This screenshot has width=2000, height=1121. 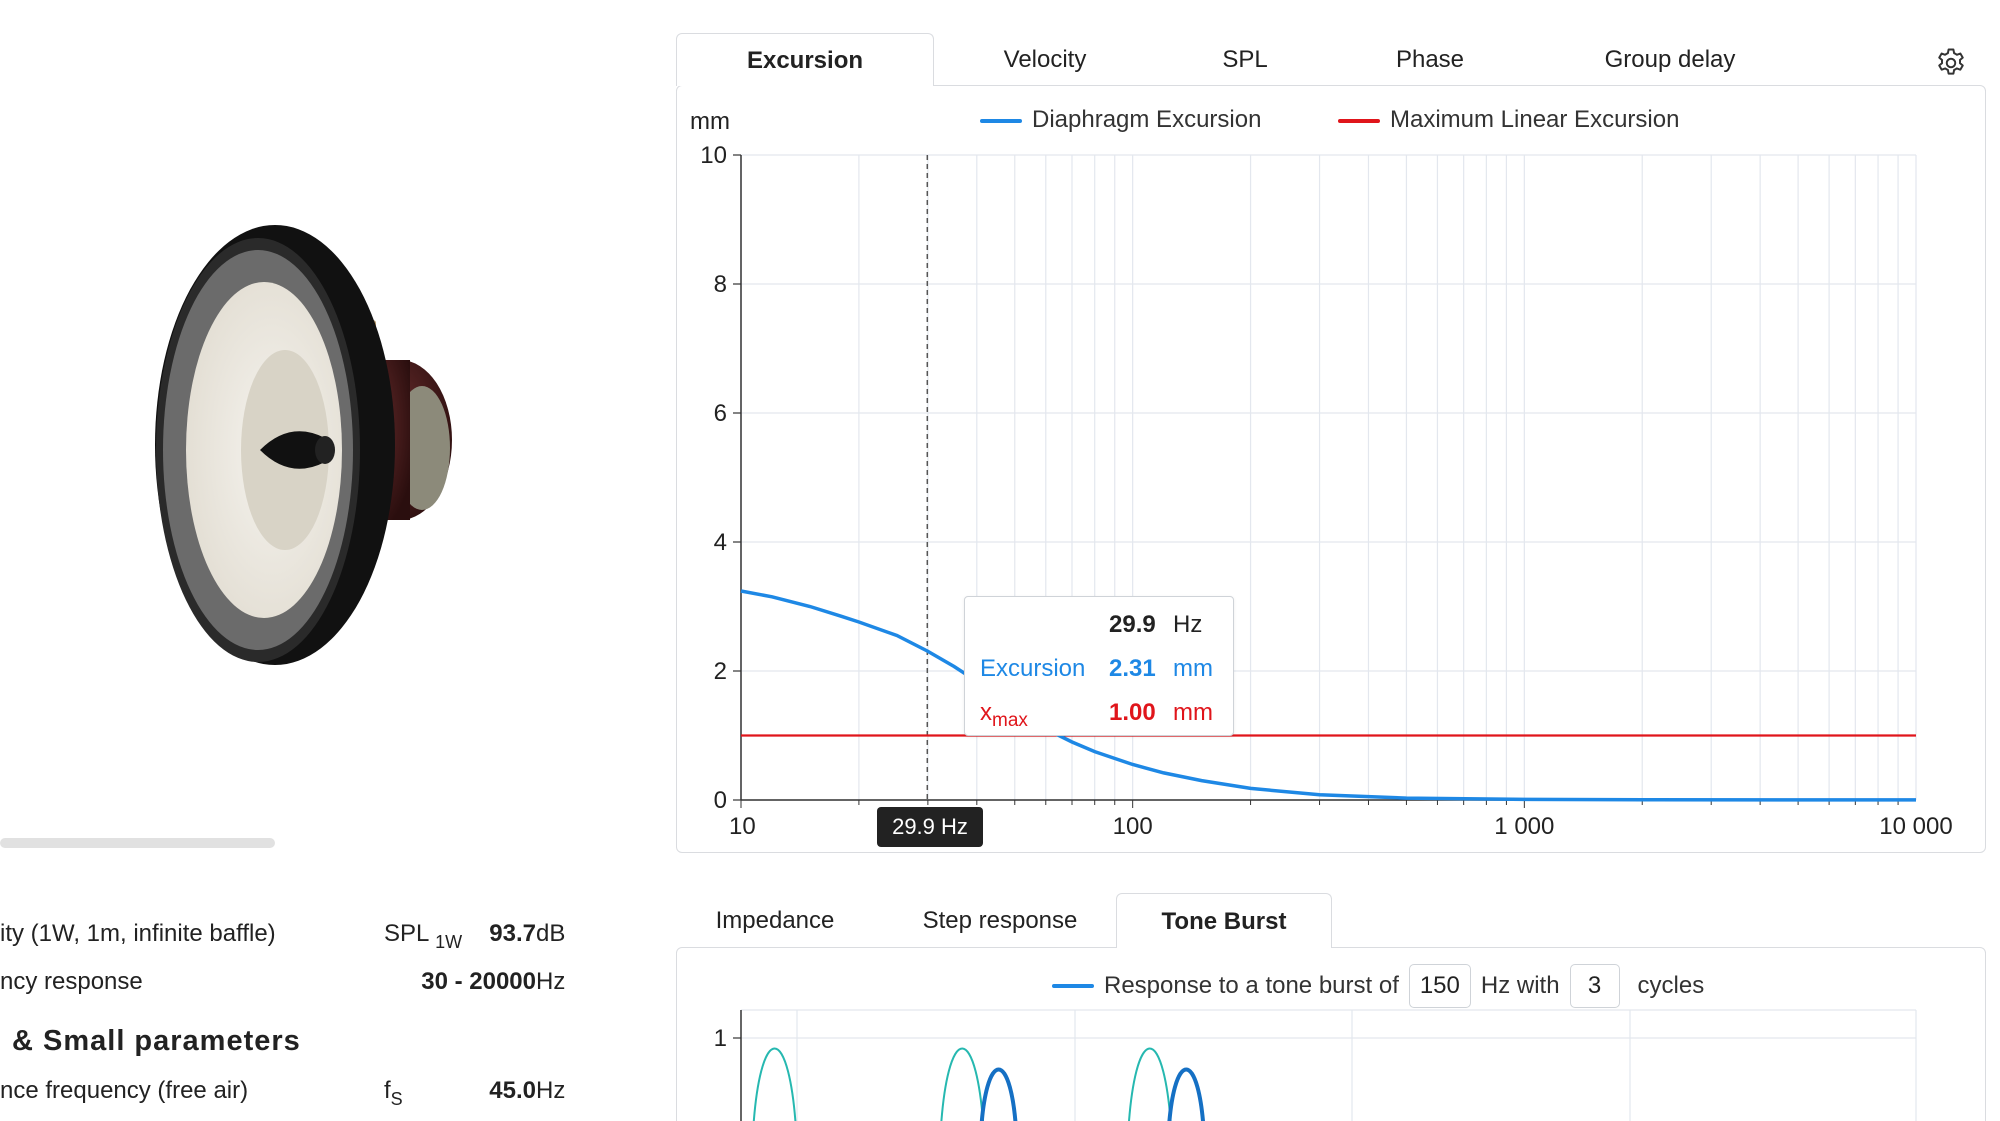 What do you see at coordinates (290, 1091) in the screenshot?
I see `spec-row-resonance-frequency: nce frequency (free air) fS 45.0 Hz` at bounding box center [290, 1091].